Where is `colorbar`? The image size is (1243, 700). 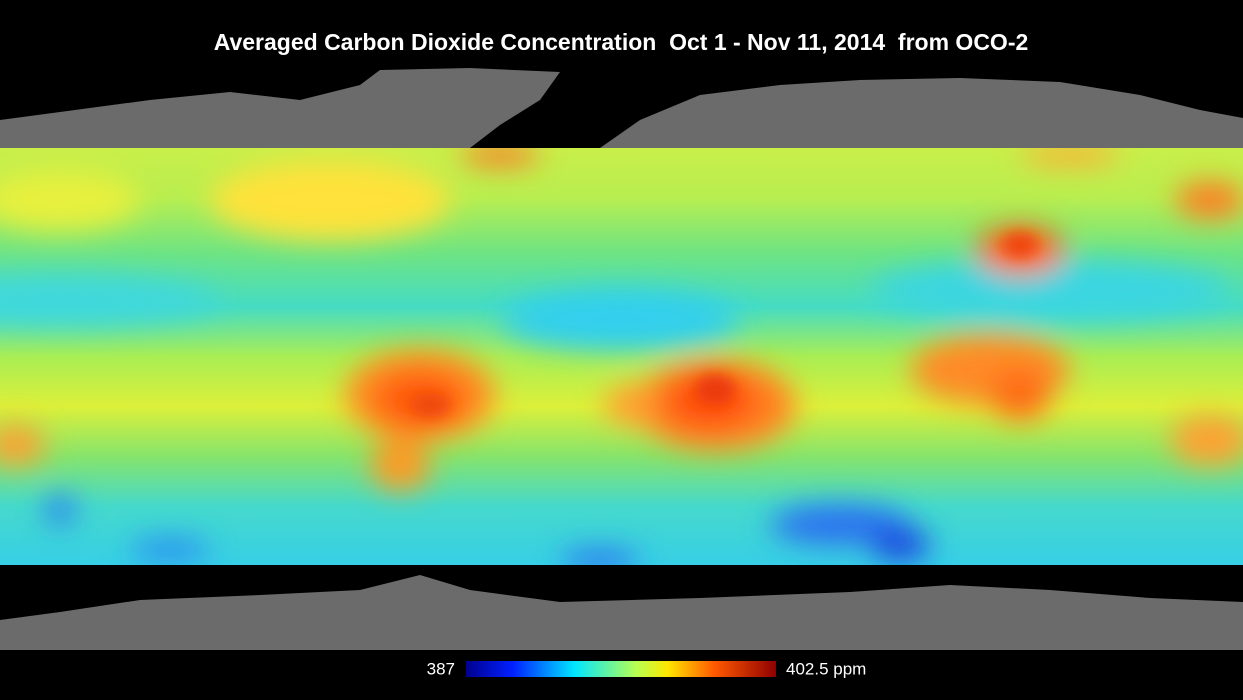 colorbar is located at coordinates (621, 669).